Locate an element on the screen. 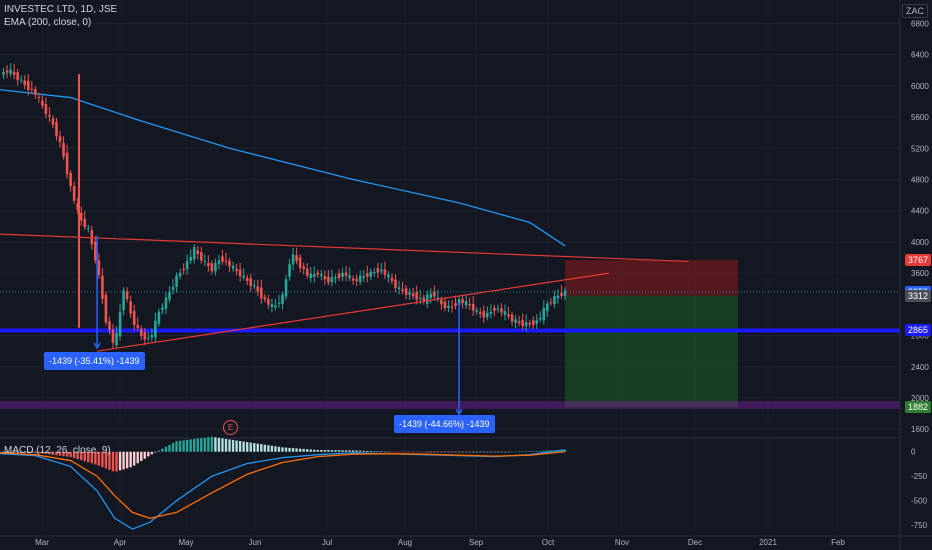 Image resolution: width=932 pixels, height=550 pixels. measure-label: -1439 (-44.66%) -1439 is located at coordinates (444, 424).